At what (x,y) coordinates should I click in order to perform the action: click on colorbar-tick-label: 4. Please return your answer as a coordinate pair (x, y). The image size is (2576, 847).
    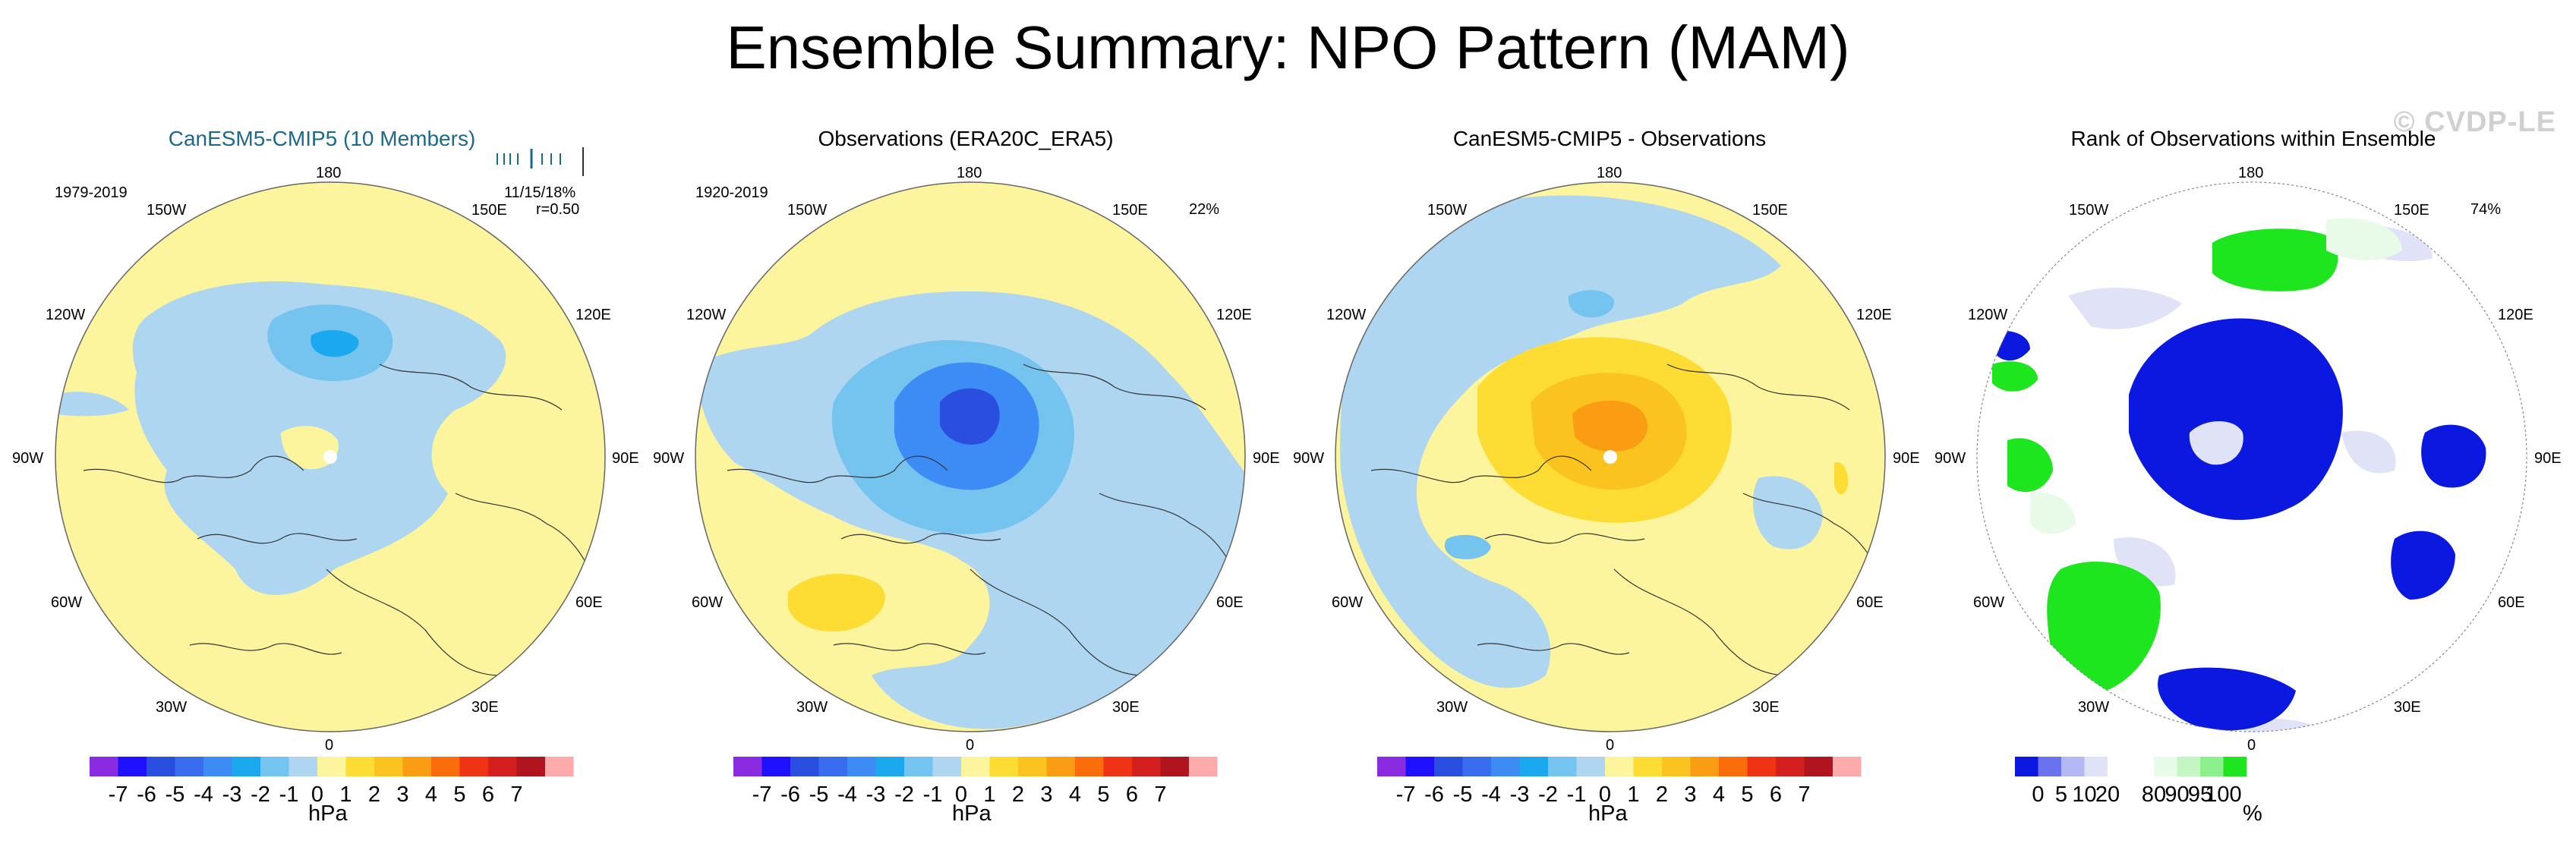
    Looking at the image, I should click on (431, 794).